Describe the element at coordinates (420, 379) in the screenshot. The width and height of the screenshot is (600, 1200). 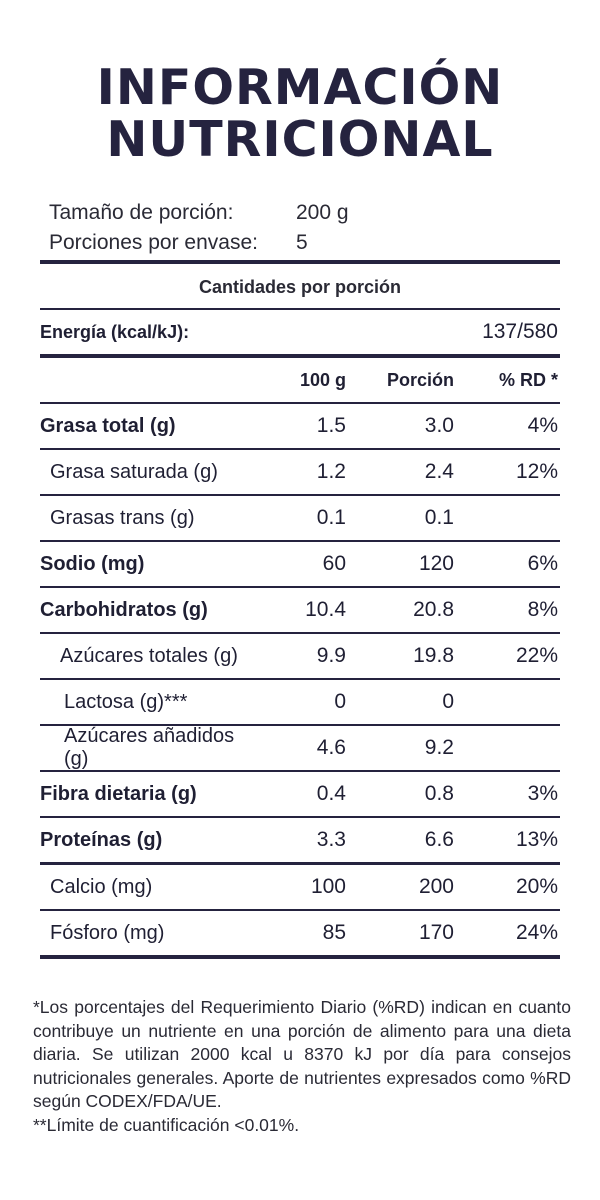
I see `column-header-portion: Porción` at that location.